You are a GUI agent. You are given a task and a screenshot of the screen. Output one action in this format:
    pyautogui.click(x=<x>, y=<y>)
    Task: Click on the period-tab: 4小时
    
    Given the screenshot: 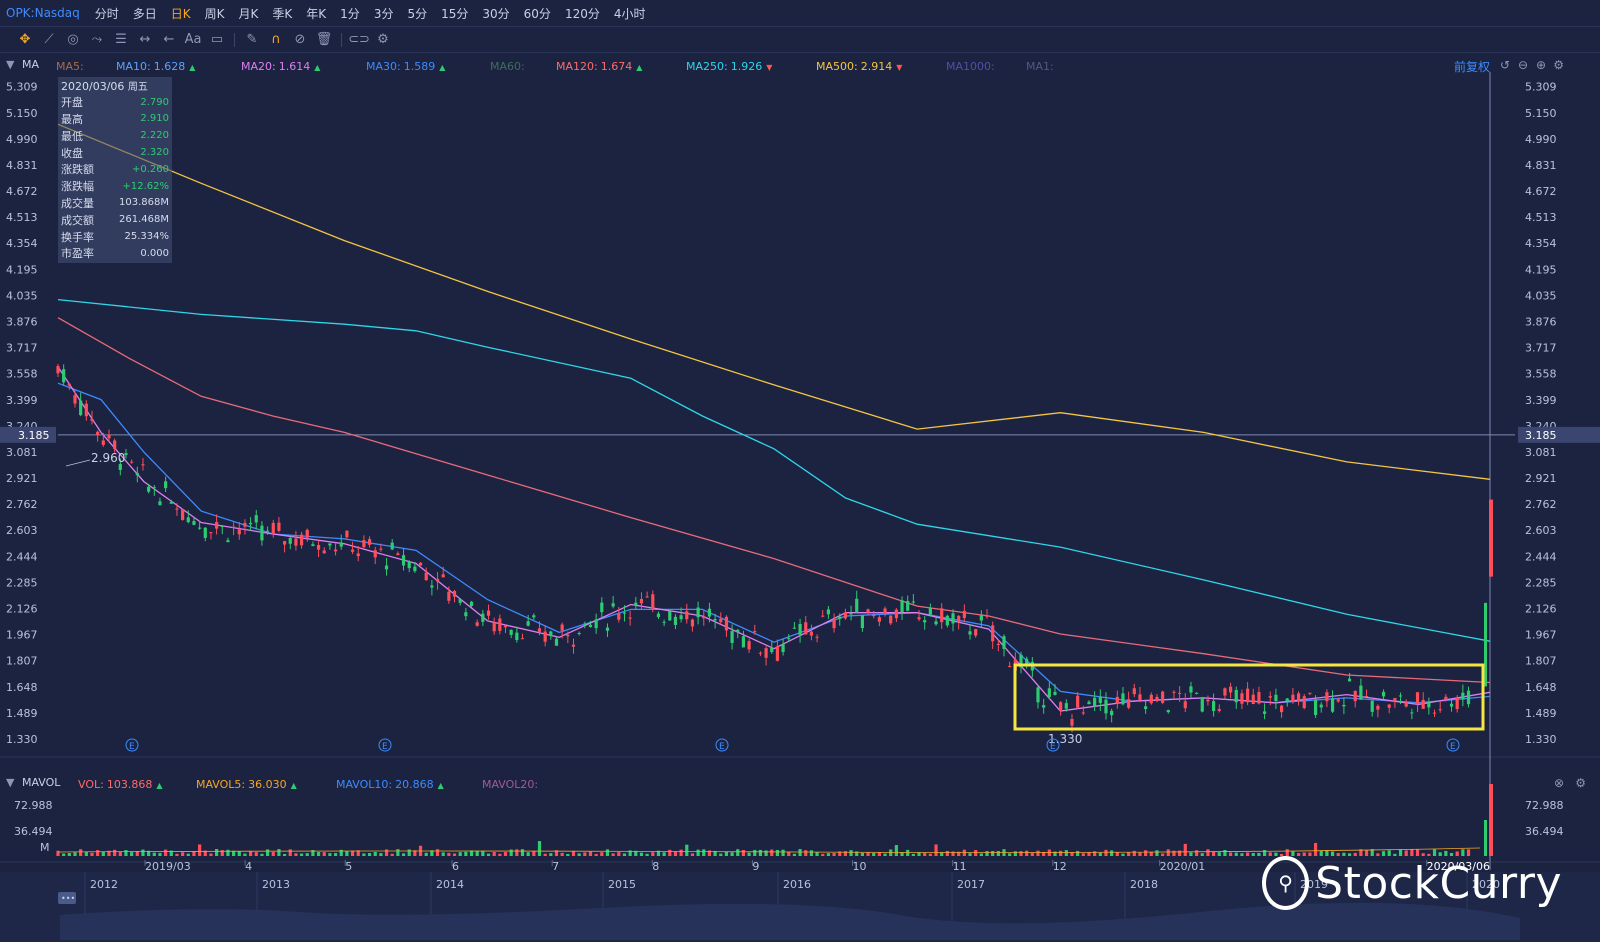 What is the action you would take?
    pyautogui.click(x=629, y=13)
    